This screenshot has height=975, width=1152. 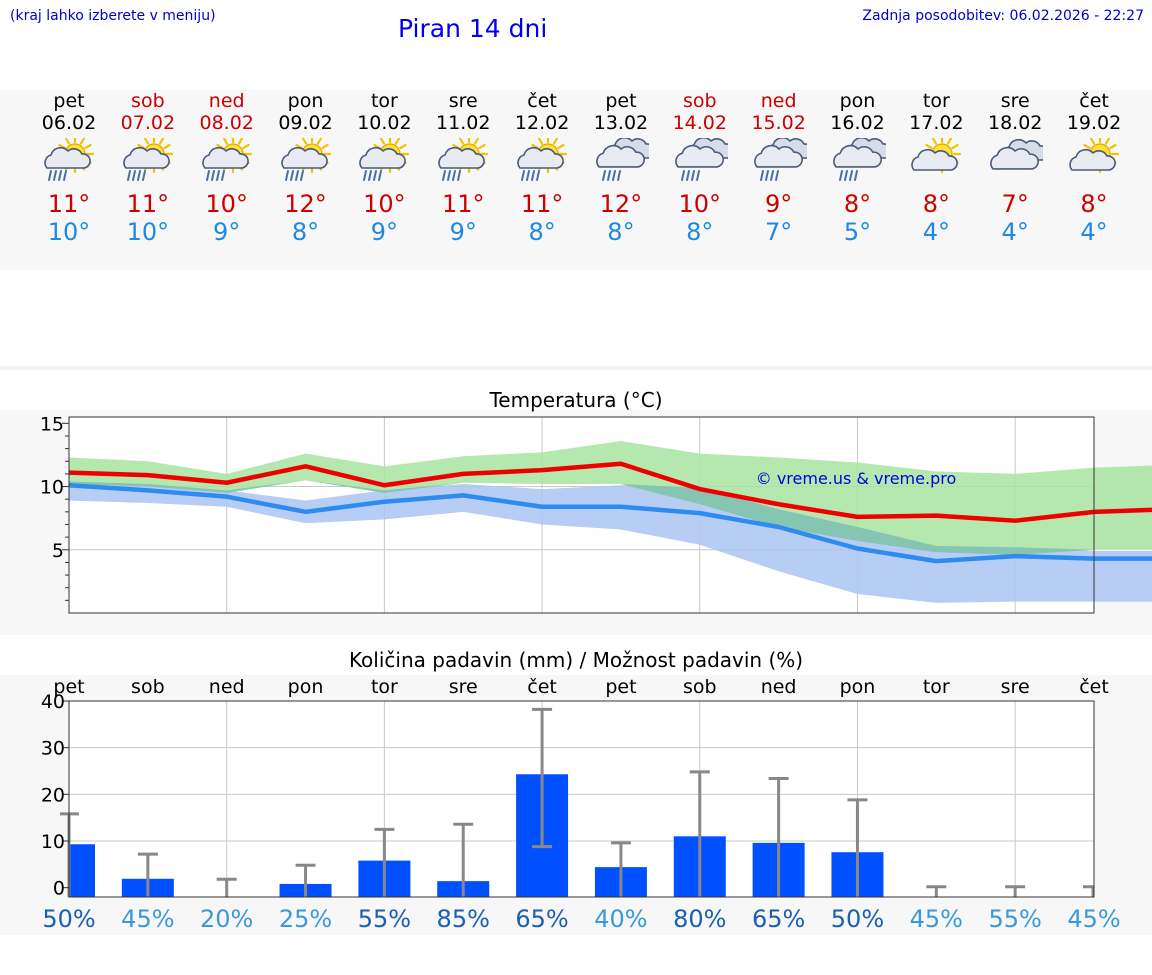 What do you see at coordinates (936, 123) in the screenshot?
I see `day-date: 17.02` at bounding box center [936, 123].